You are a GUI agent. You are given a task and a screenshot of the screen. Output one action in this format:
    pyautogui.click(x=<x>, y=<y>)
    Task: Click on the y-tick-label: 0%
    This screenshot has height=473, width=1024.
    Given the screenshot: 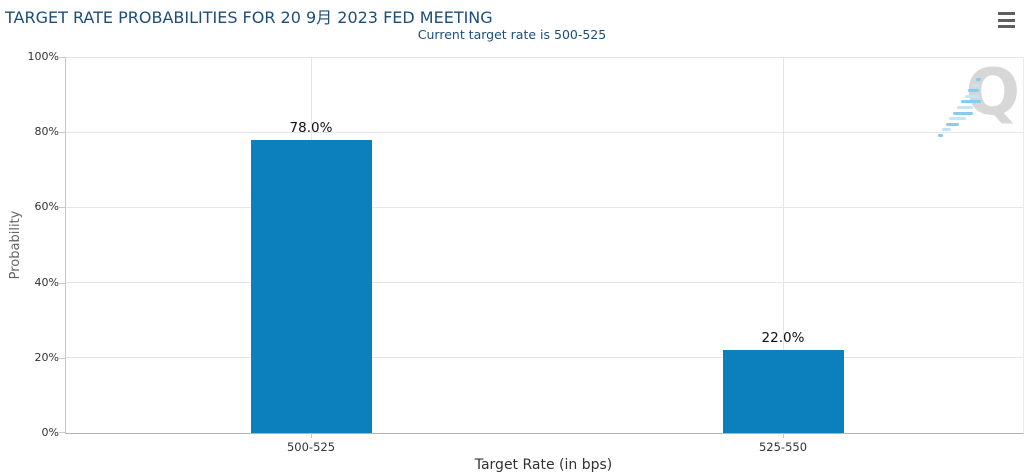 What is the action you would take?
    pyautogui.click(x=50, y=432)
    